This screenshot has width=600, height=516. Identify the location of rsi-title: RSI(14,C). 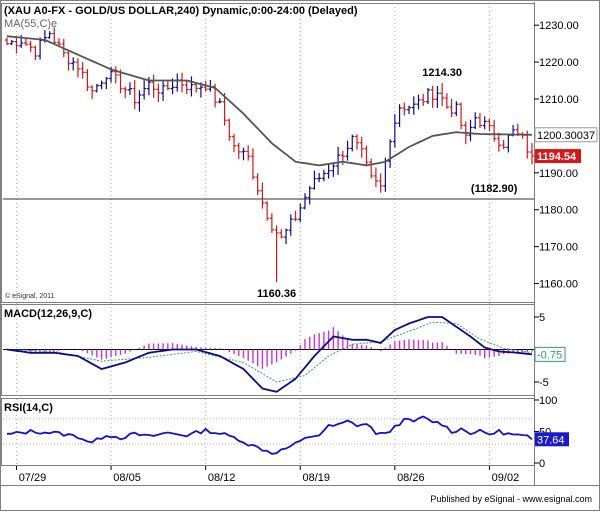
(28, 408).